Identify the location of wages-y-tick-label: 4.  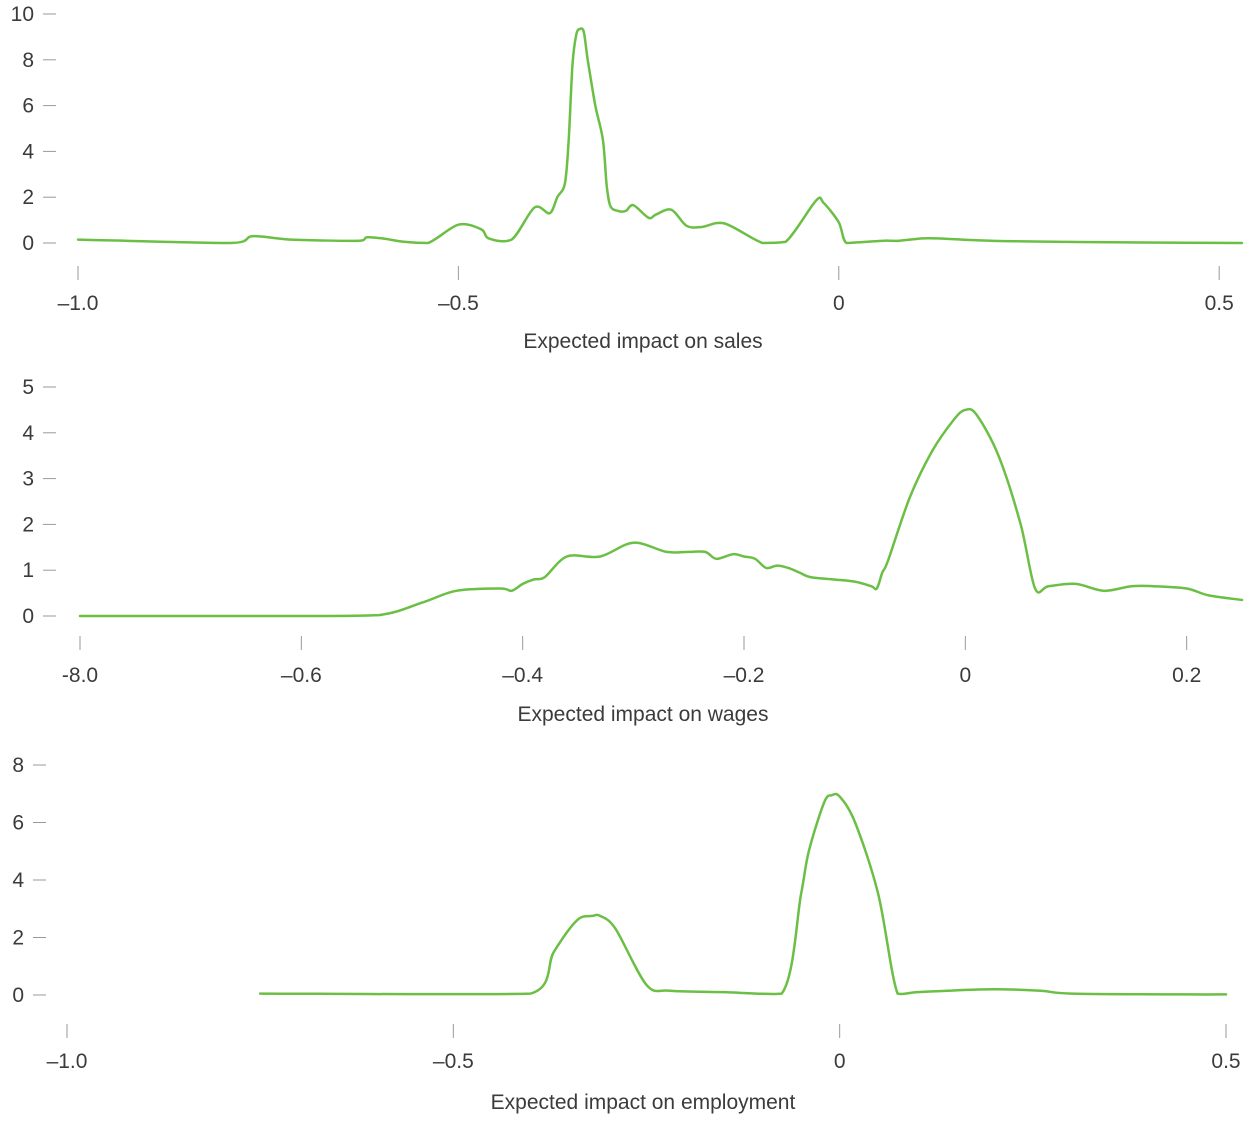
(28, 433).